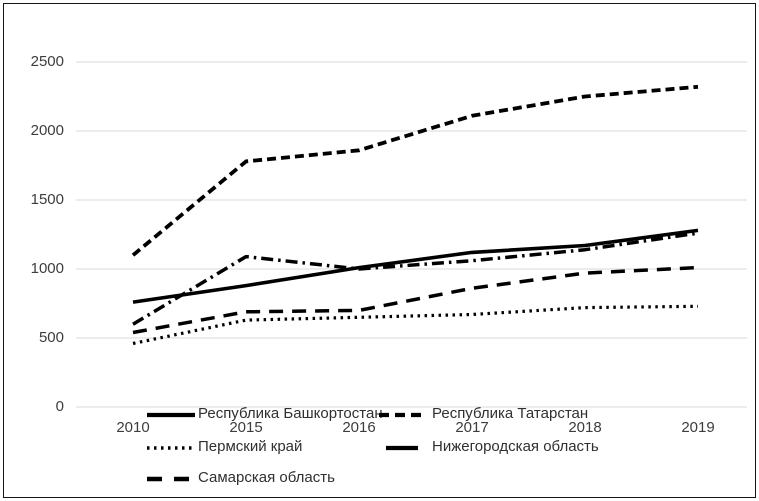 The width and height of the screenshot is (759, 501). I want to click on y-axis-tick-1500: 1500, so click(47, 199).